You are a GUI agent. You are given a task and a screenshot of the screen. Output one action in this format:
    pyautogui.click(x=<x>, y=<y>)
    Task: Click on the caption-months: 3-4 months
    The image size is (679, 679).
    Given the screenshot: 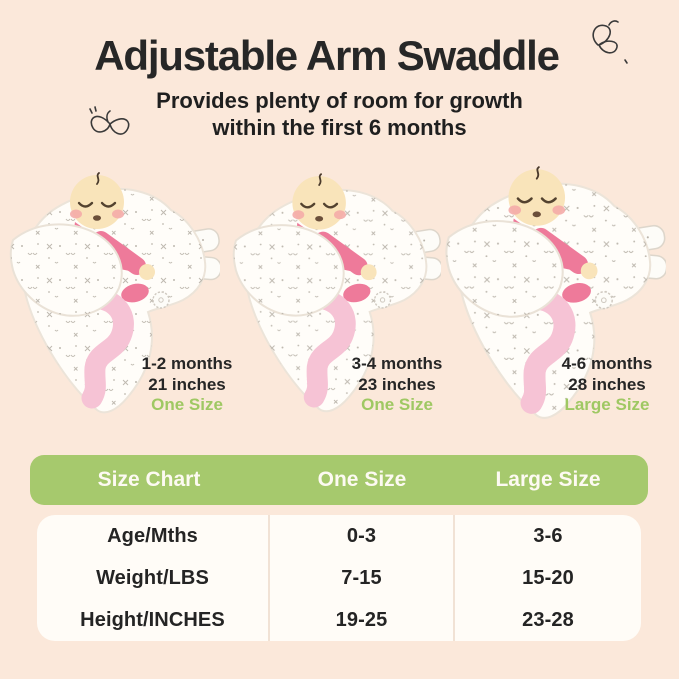 What is the action you would take?
    pyautogui.click(x=397, y=363)
    